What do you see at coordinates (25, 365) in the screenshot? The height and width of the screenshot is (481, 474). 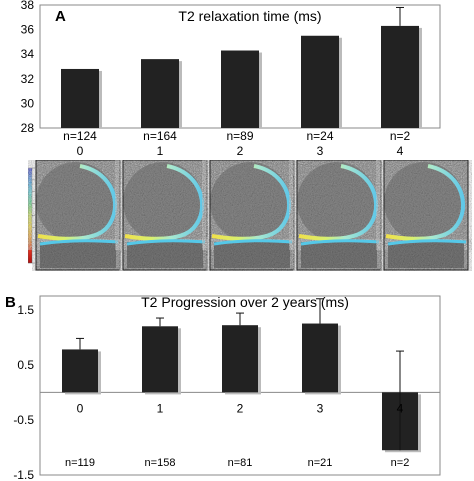 I see `y-tick-label: 0.5` at bounding box center [25, 365].